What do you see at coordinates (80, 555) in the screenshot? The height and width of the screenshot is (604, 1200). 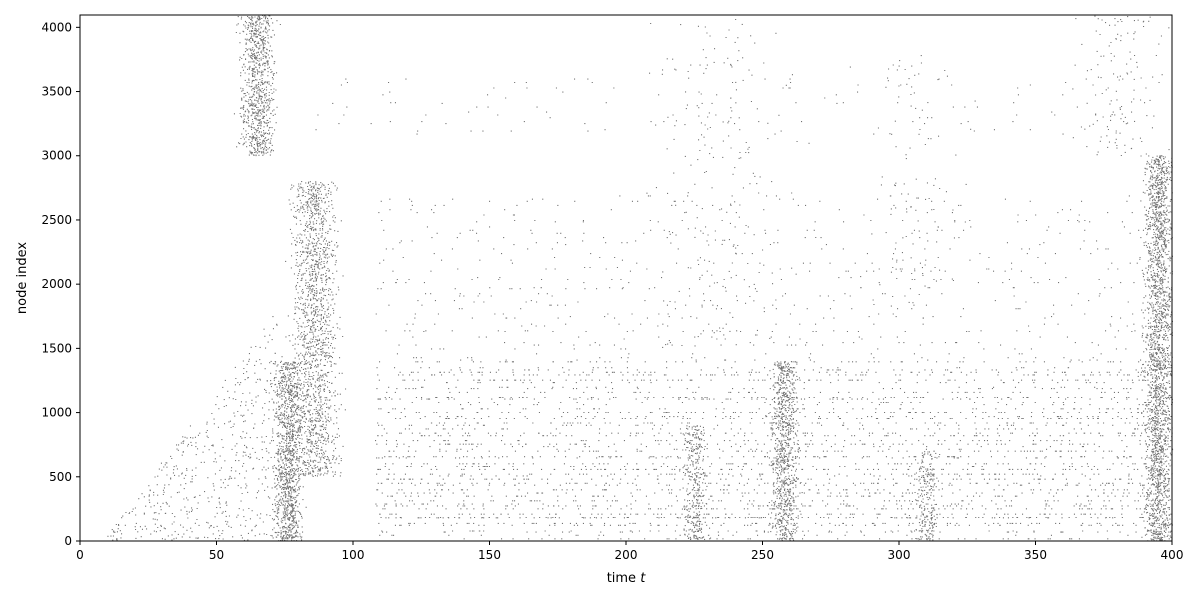 I see `x-tick-label: 0` at bounding box center [80, 555].